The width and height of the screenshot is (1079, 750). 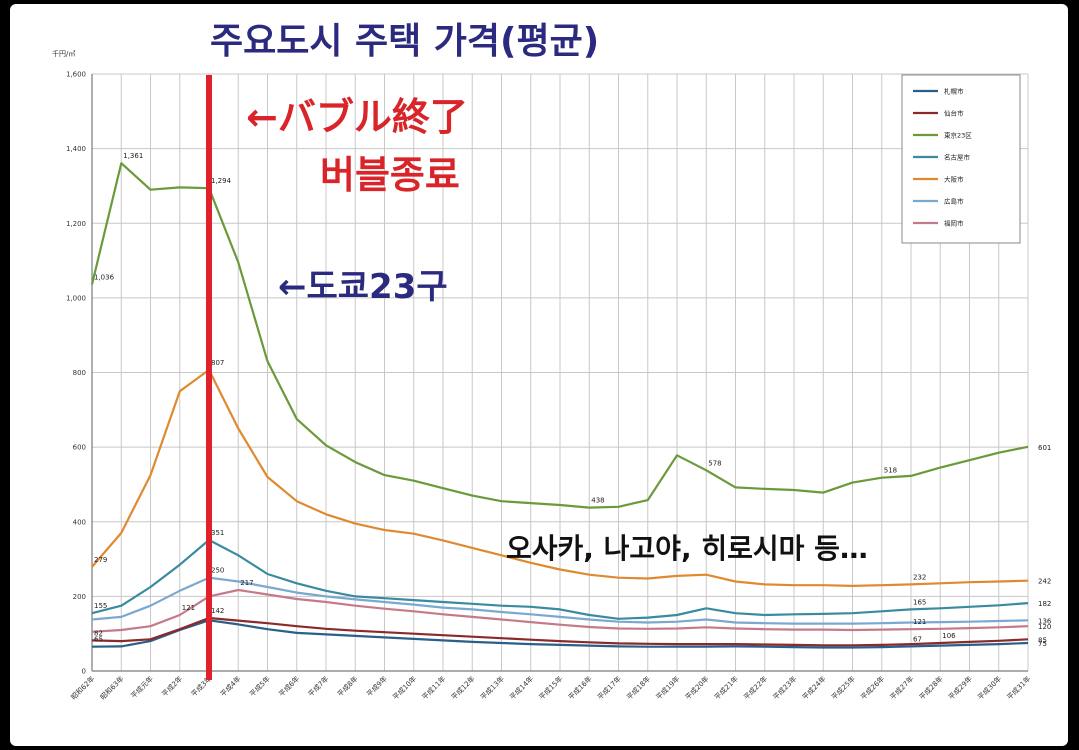 What do you see at coordinates (597, 501) in the screenshot?
I see `data-label: 438` at bounding box center [597, 501].